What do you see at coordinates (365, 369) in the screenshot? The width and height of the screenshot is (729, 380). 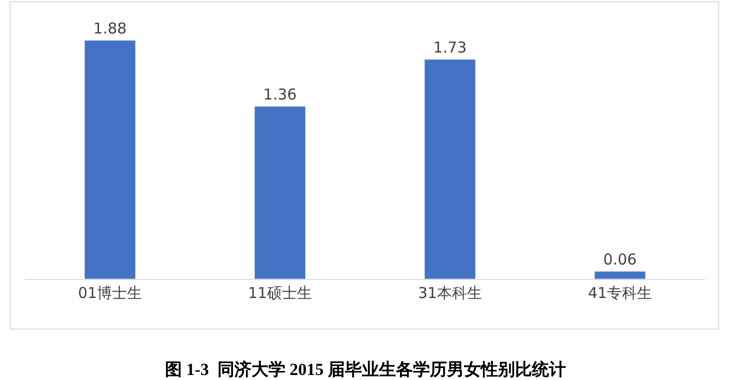 I see `text: 图 1-3 同济大学 2015 届毕业生各学历男女性别比统计` at bounding box center [365, 369].